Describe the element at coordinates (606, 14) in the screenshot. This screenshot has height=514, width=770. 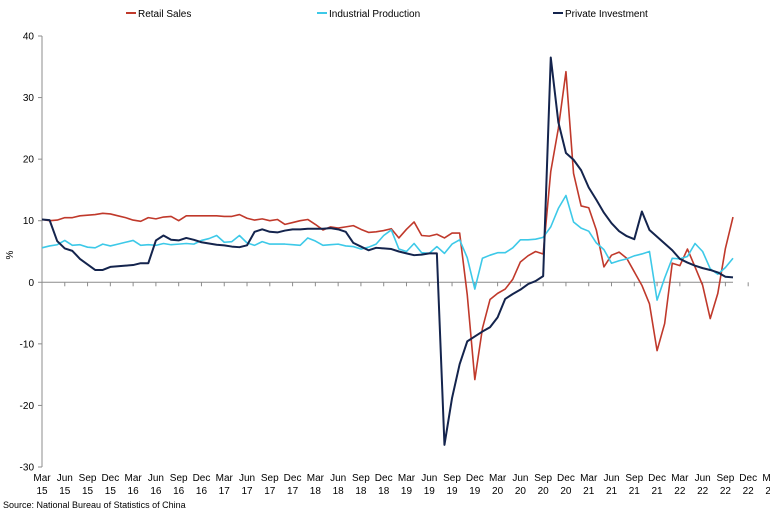
I see `legend-label-private-investment: Private Investment` at that location.